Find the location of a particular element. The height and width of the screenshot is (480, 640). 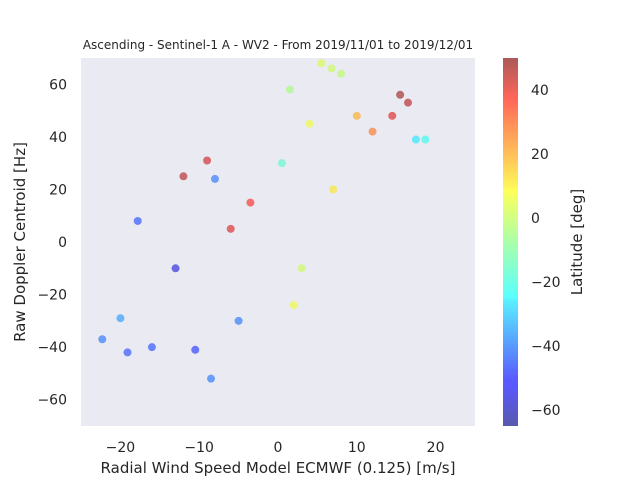

colorbar-tick-label: 0 is located at coordinates (535, 219).